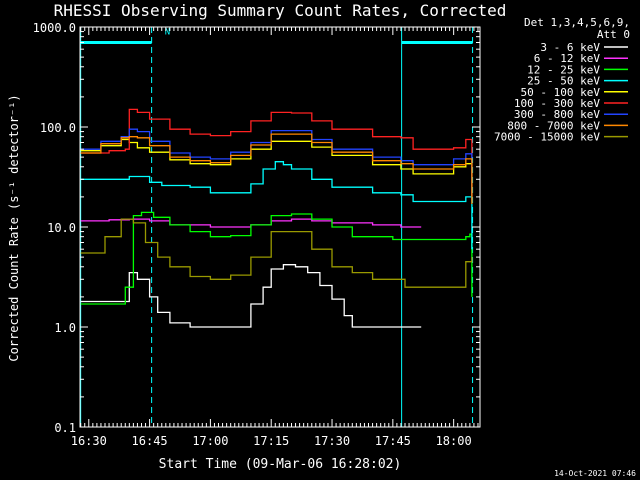  What do you see at coordinates (557, 103) in the screenshot?
I see `legend-label: 100 - 300 keV` at bounding box center [557, 103].